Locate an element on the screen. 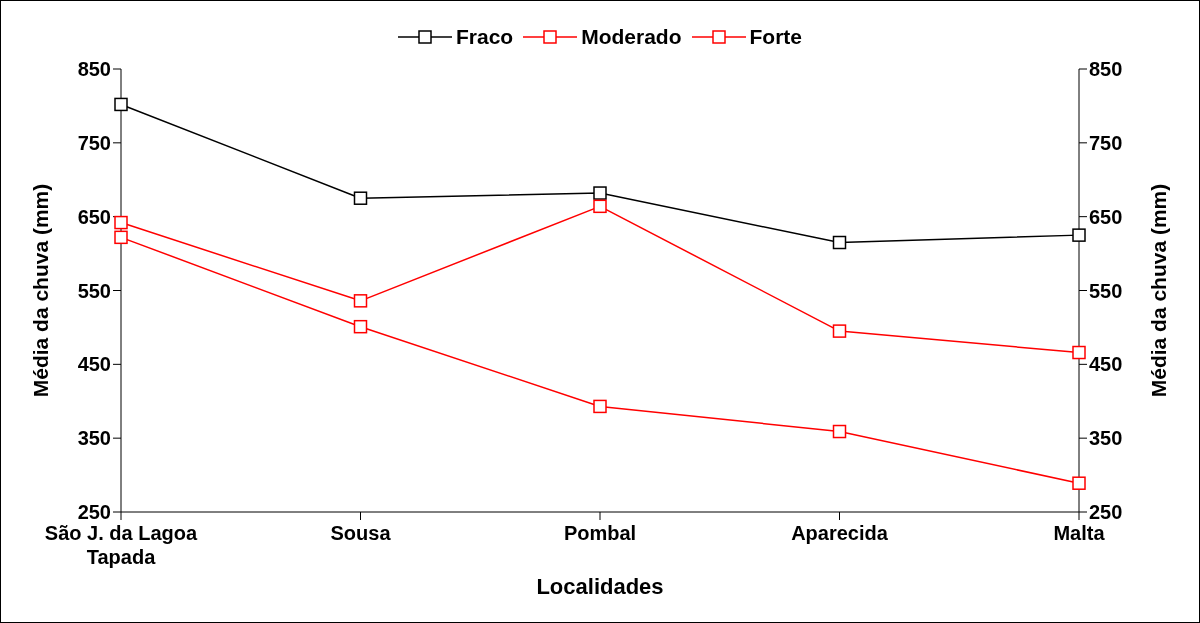 The width and height of the screenshot is (1200, 623). x-tick-label: São J. da Lagoa Tapada is located at coordinates (121, 545).